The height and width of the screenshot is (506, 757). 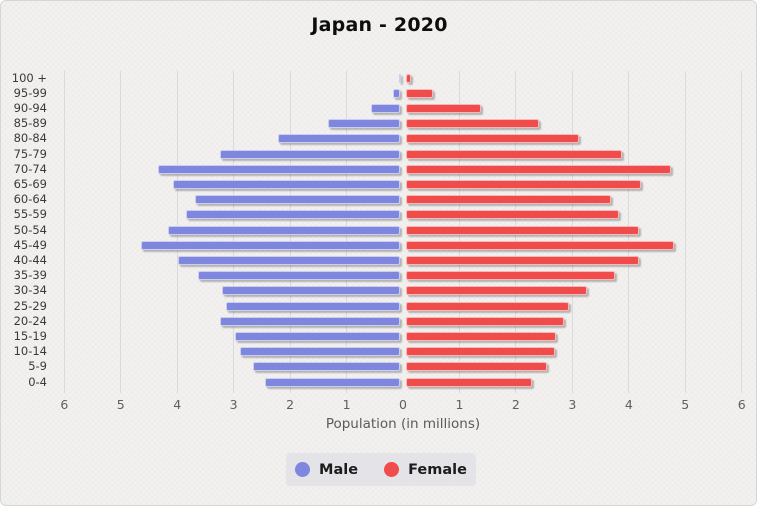 What do you see at coordinates (379, 25) in the screenshot?
I see `chart-title: Japan - 2020` at bounding box center [379, 25].